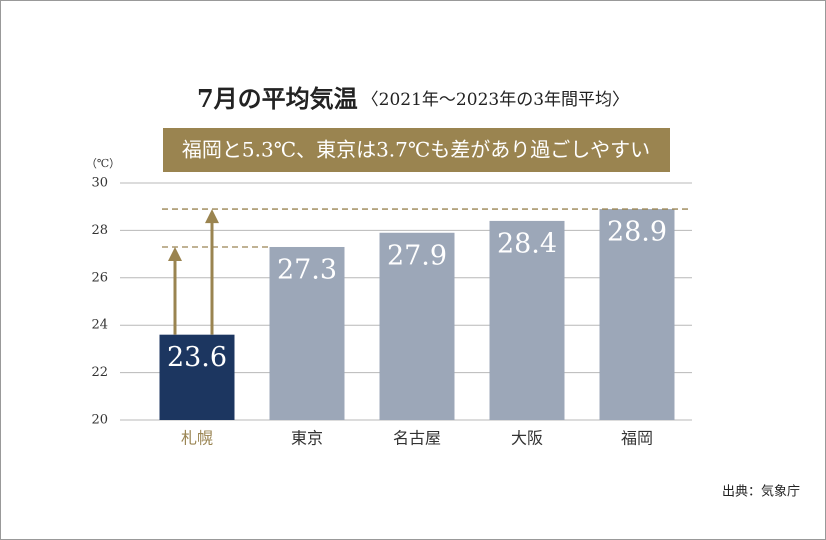 The height and width of the screenshot is (540, 826). I want to click on chart-title-line: 7月の平均気温 〈2021年～2023年の3年間平均〉, so click(413, 98).